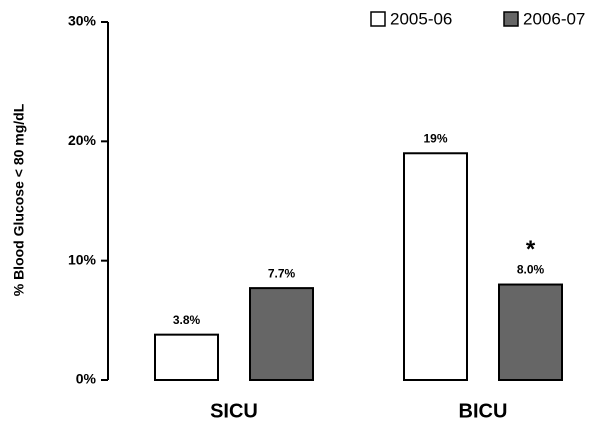 This screenshot has width=604, height=423. Describe the element at coordinates (531, 270) in the screenshot. I see `value-label: 8.0%` at that location.